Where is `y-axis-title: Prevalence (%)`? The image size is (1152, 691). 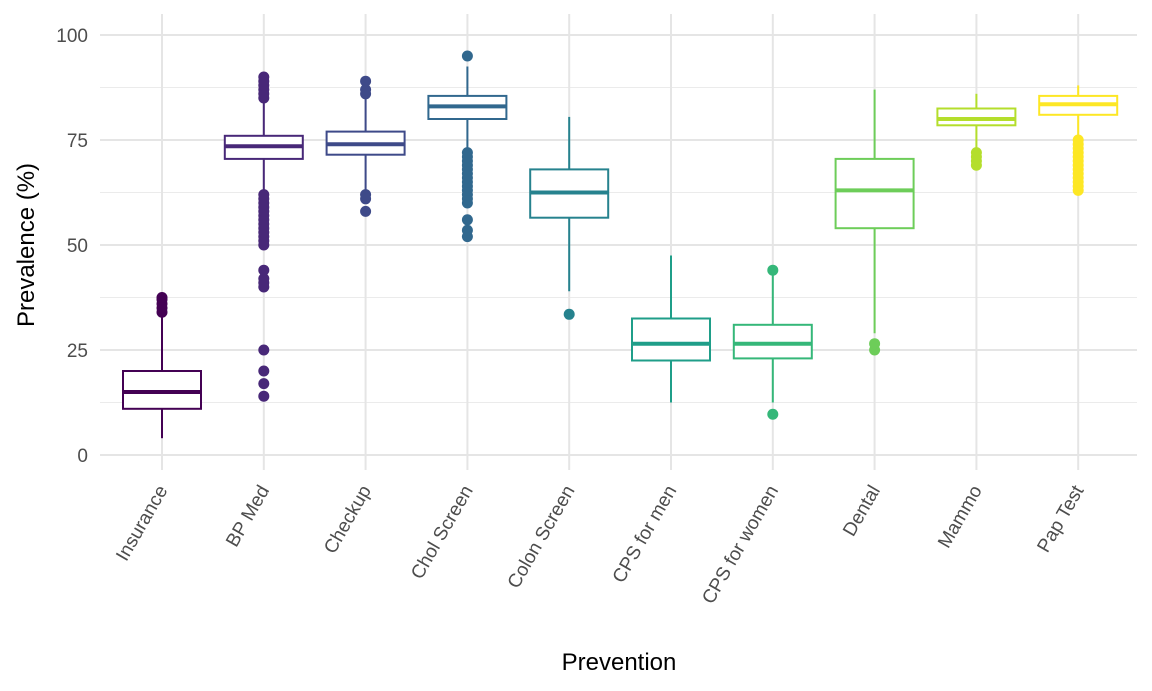
y-axis-title: Prevalence (%) is located at coordinates (26, 245).